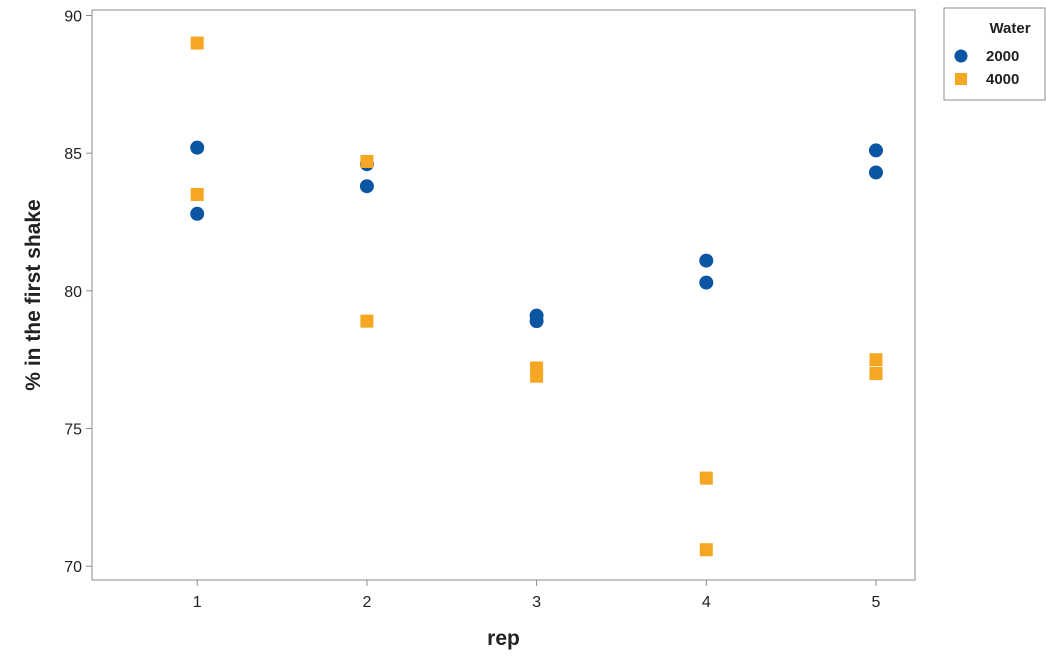 Image resolution: width=1046 pixels, height=658 pixels. I want to click on x-tick-label: 1, so click(197, 602).